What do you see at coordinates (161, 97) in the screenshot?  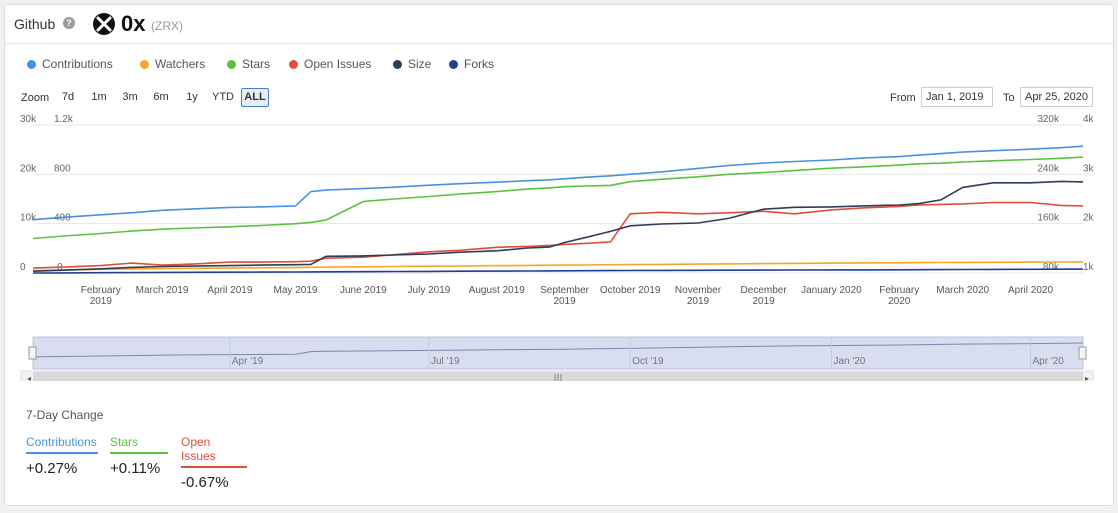 I see `zoom-6m-button: 6m` at bounding box center [161, 97].